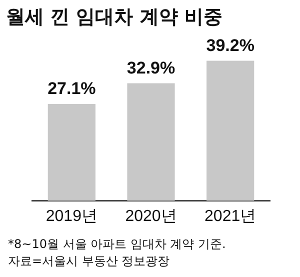  What do you see at coordinates (230, 216) in the screenshot?
I see `x-tick-label: 2021년` at bounding box center [230, 216].